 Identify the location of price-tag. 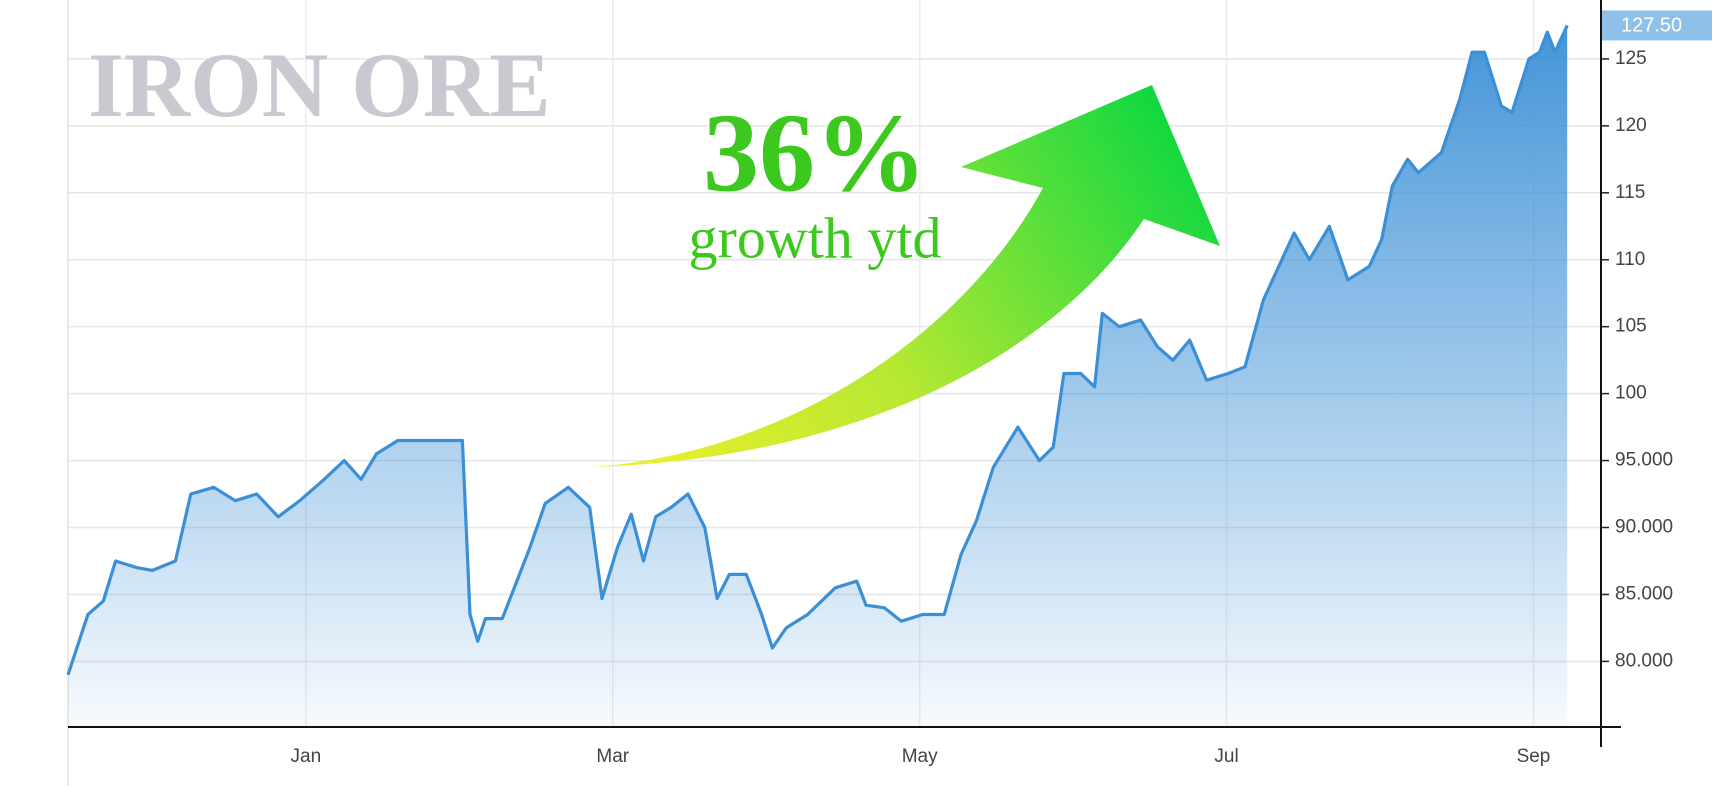
(1657, 25).